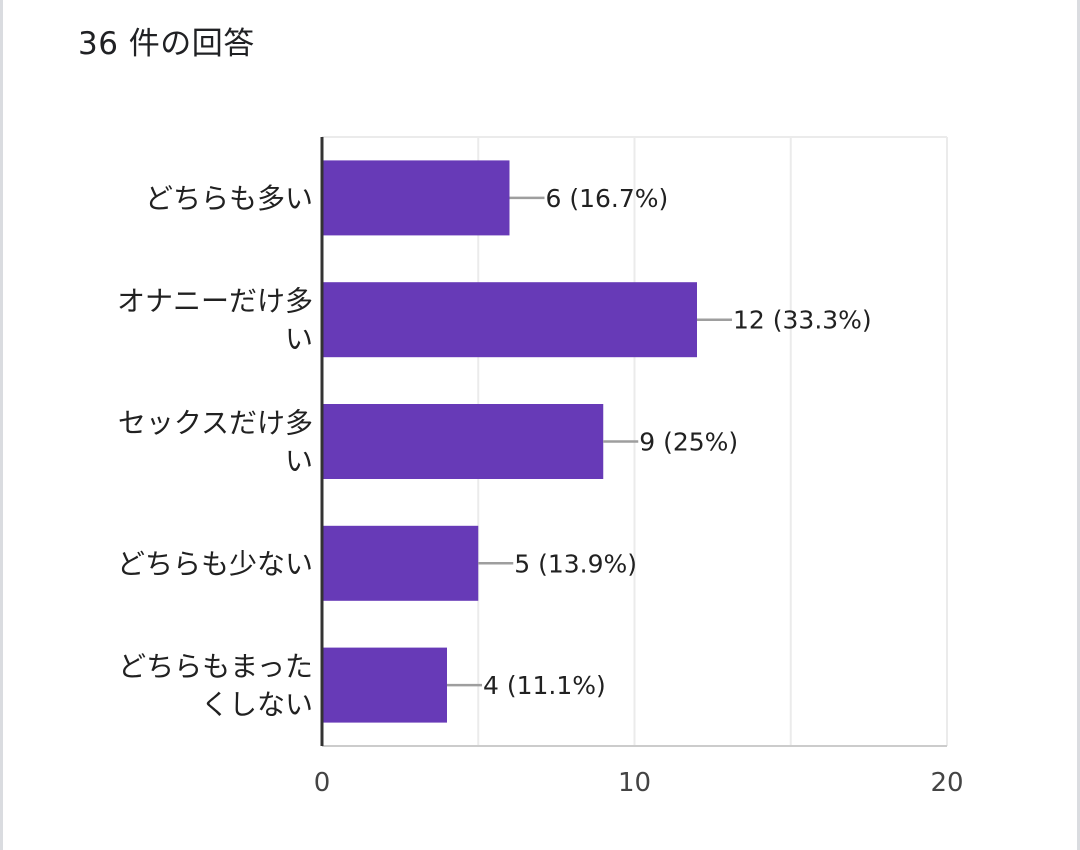 The height and width of the screenshot is (850, 1080). I want to click on bar-value-label-0: 6 (16.7%), so click(607, 198).